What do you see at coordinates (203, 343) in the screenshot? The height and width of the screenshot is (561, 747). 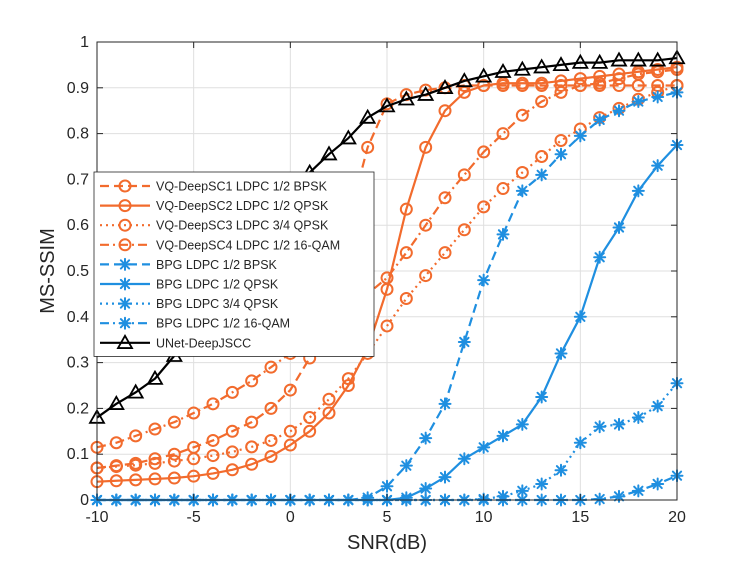 I see `legend-label: UNet-DeepJSCC` at bounding box center [203, 343].